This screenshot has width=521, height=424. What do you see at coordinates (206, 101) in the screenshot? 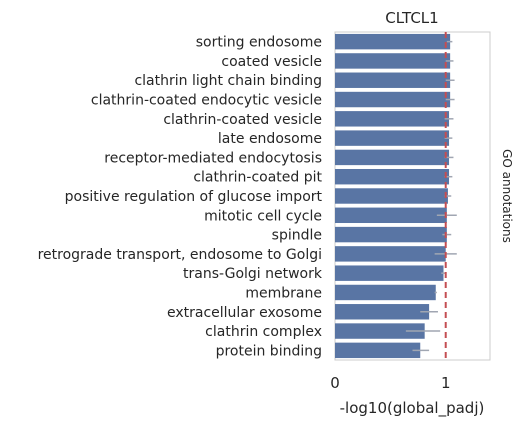
I see `category-label: clathrin-coated endocytic vesicle` at bounding box center [206, 101].